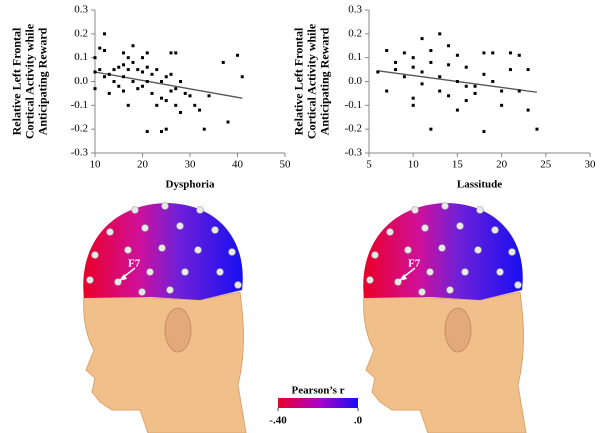  Describe the element at coordinates (81, 33) in the screenshot. I see `y-tick-label: 0.2` at that location.